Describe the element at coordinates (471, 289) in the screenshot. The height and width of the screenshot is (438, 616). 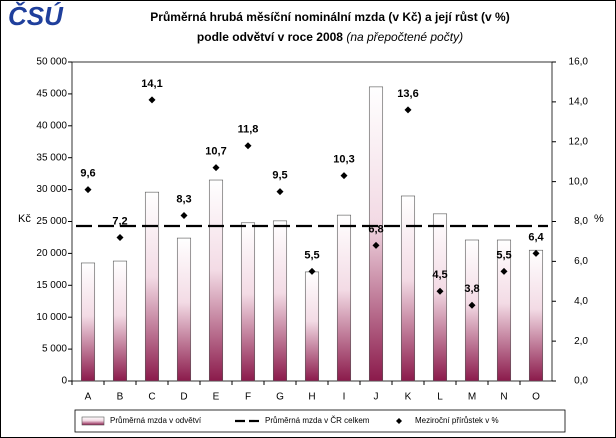
I see `data-label: 3,8` at that location.